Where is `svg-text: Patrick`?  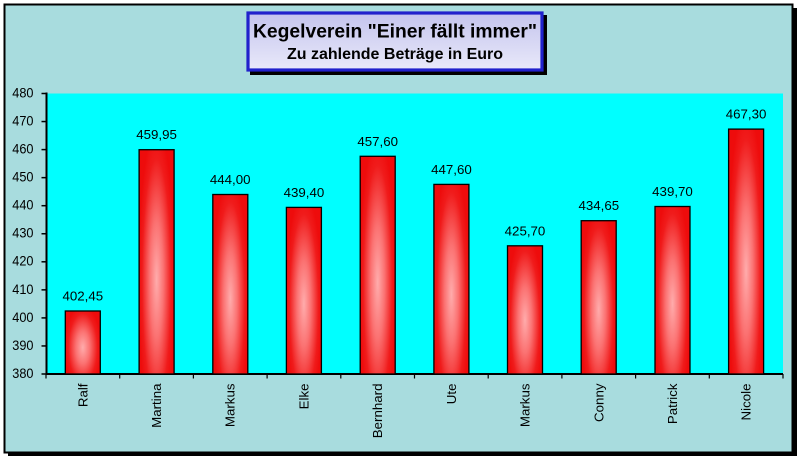
svg-text: Patrick is located at coordinates (672, 403).